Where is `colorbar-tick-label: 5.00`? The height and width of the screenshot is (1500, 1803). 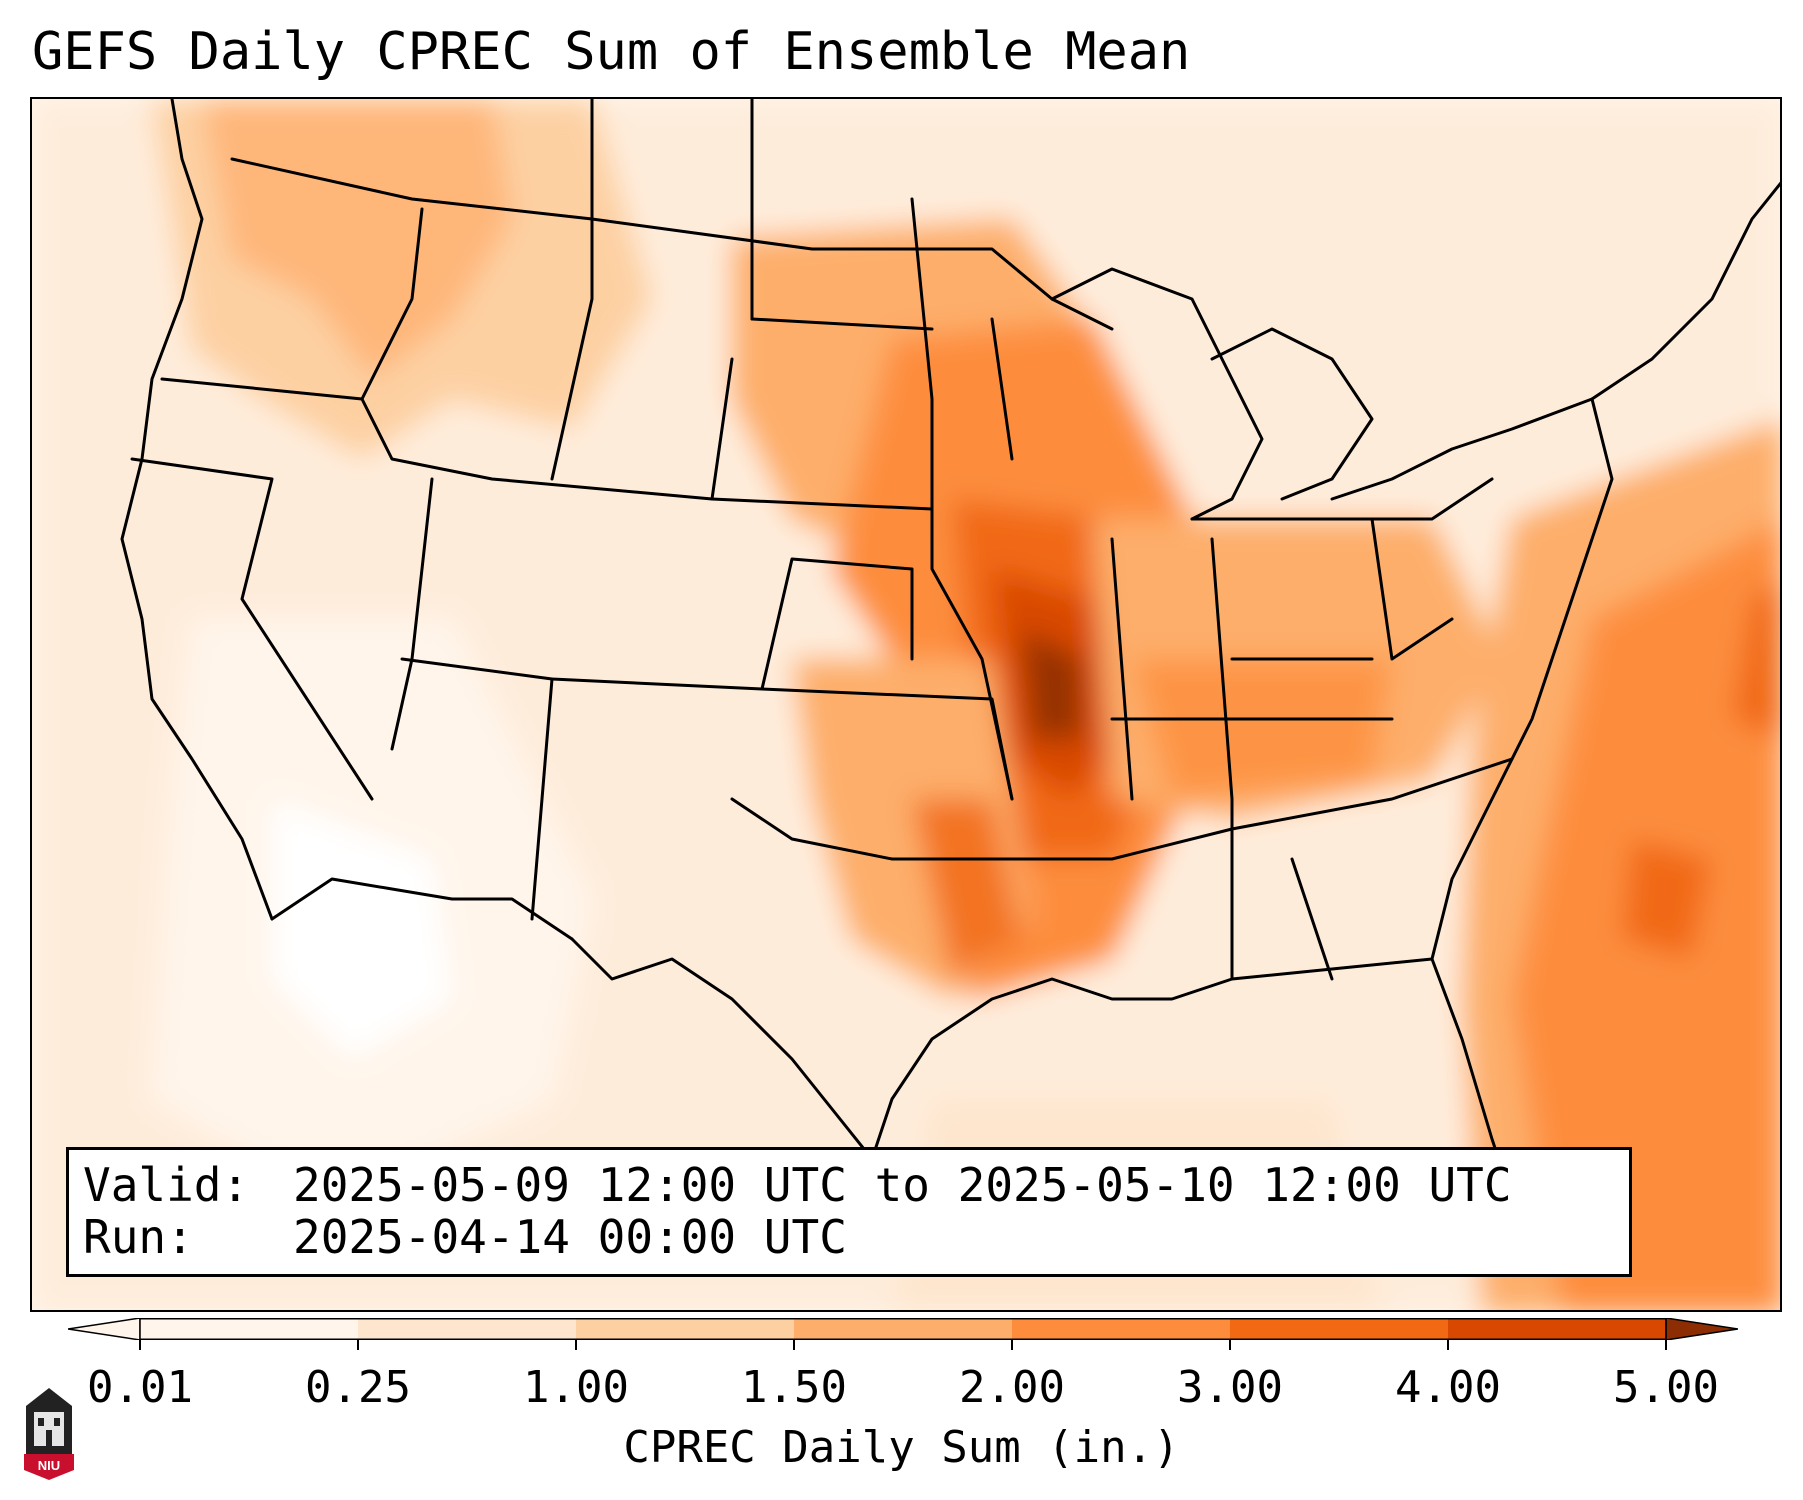
colorbar-tick-label: 5.00 is located at coordinates (1666, 1387).